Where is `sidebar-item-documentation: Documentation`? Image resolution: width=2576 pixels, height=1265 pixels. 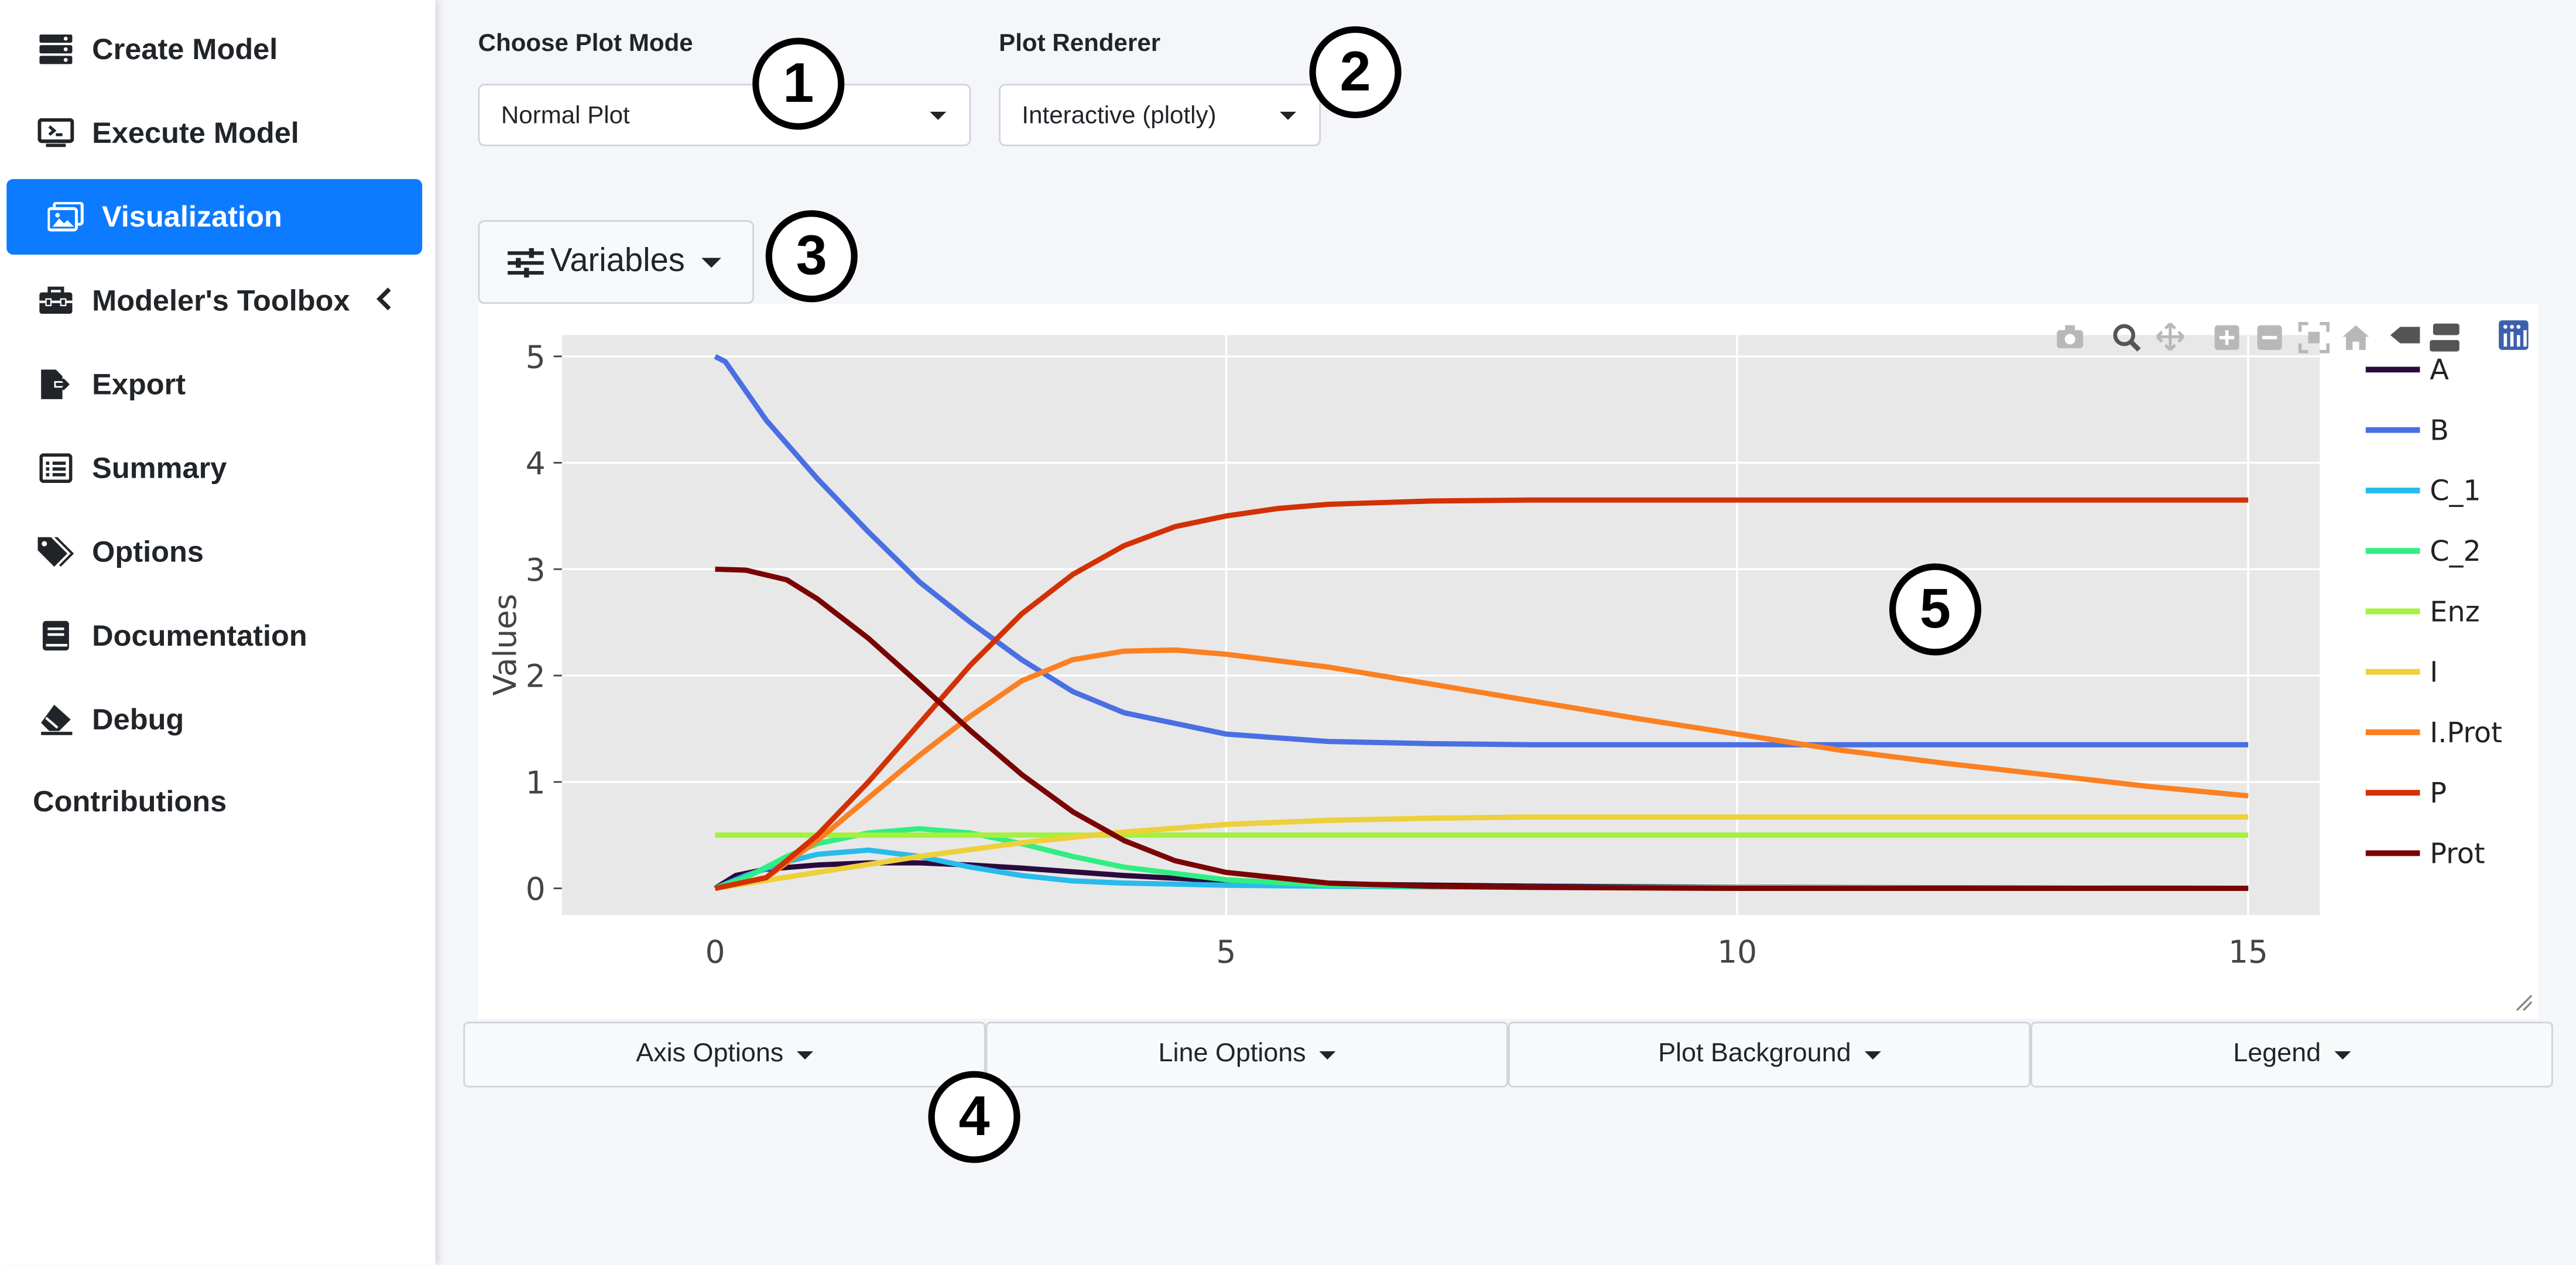 sidebar-item-documentation: Documentation is located at coordinates (214, 636).